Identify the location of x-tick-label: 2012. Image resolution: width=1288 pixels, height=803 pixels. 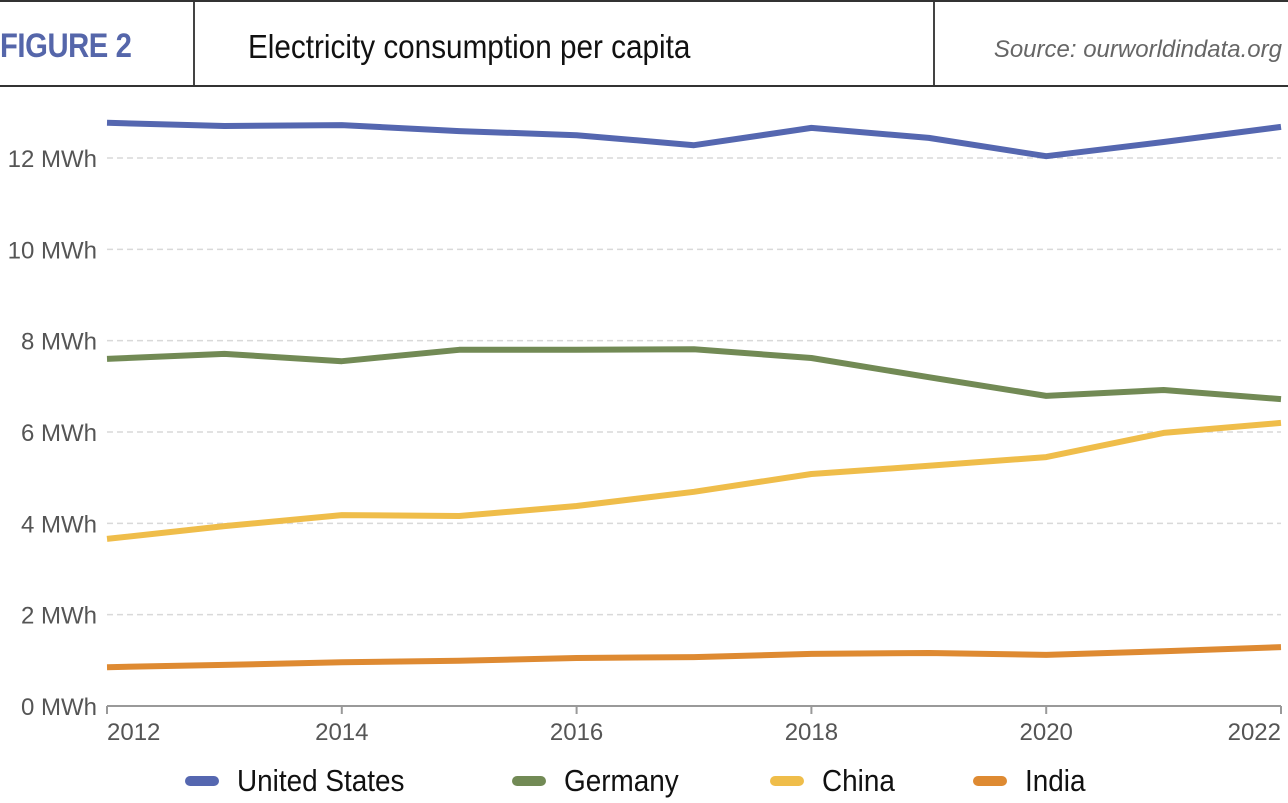
(133, 732).